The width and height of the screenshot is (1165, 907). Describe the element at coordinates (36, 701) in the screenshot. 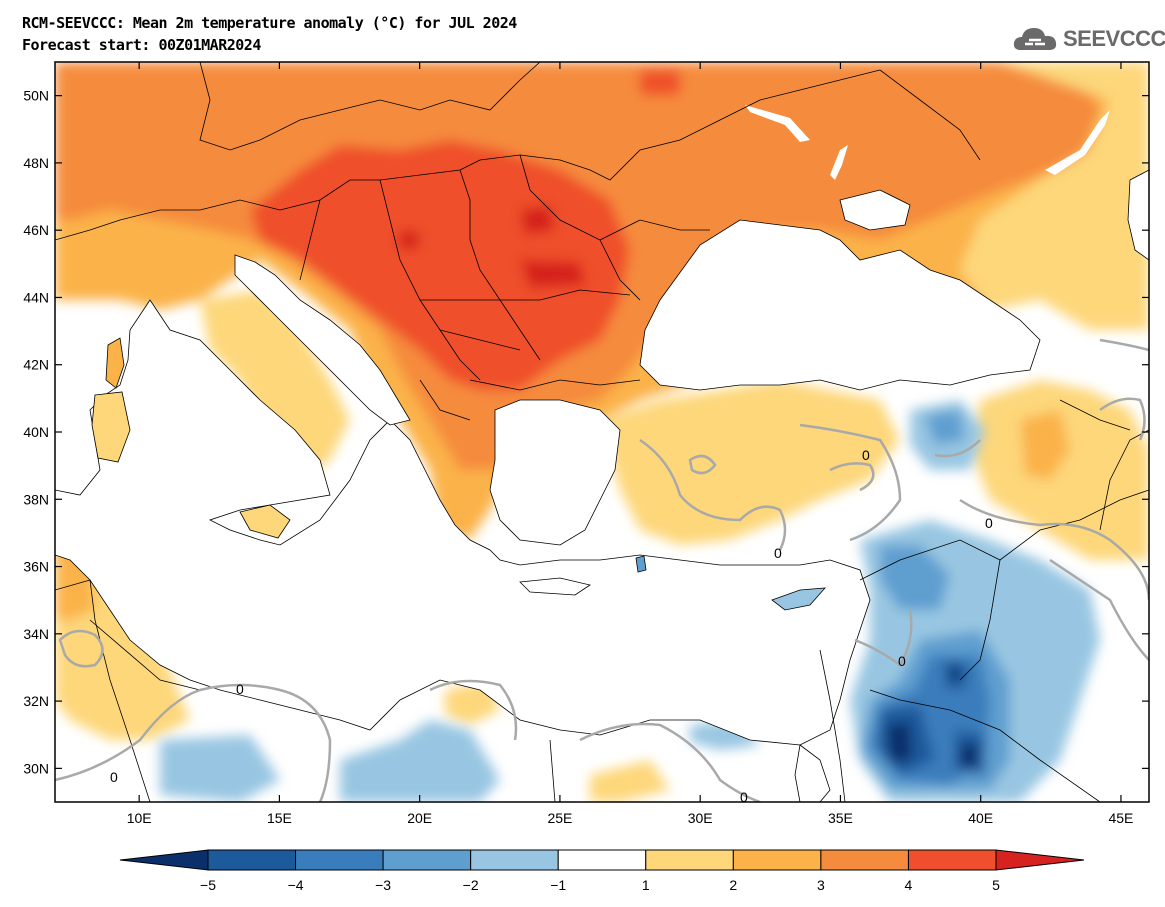

I see `lat-tick-label: 32N` at that location.